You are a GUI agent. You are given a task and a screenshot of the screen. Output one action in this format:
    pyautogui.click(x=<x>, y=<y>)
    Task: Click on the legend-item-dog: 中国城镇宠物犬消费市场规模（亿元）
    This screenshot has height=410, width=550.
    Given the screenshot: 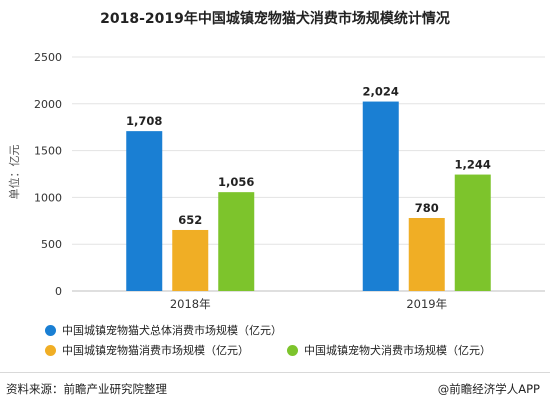 What is the action you would take?
    pyautogui.click(x=389, y=350)
    